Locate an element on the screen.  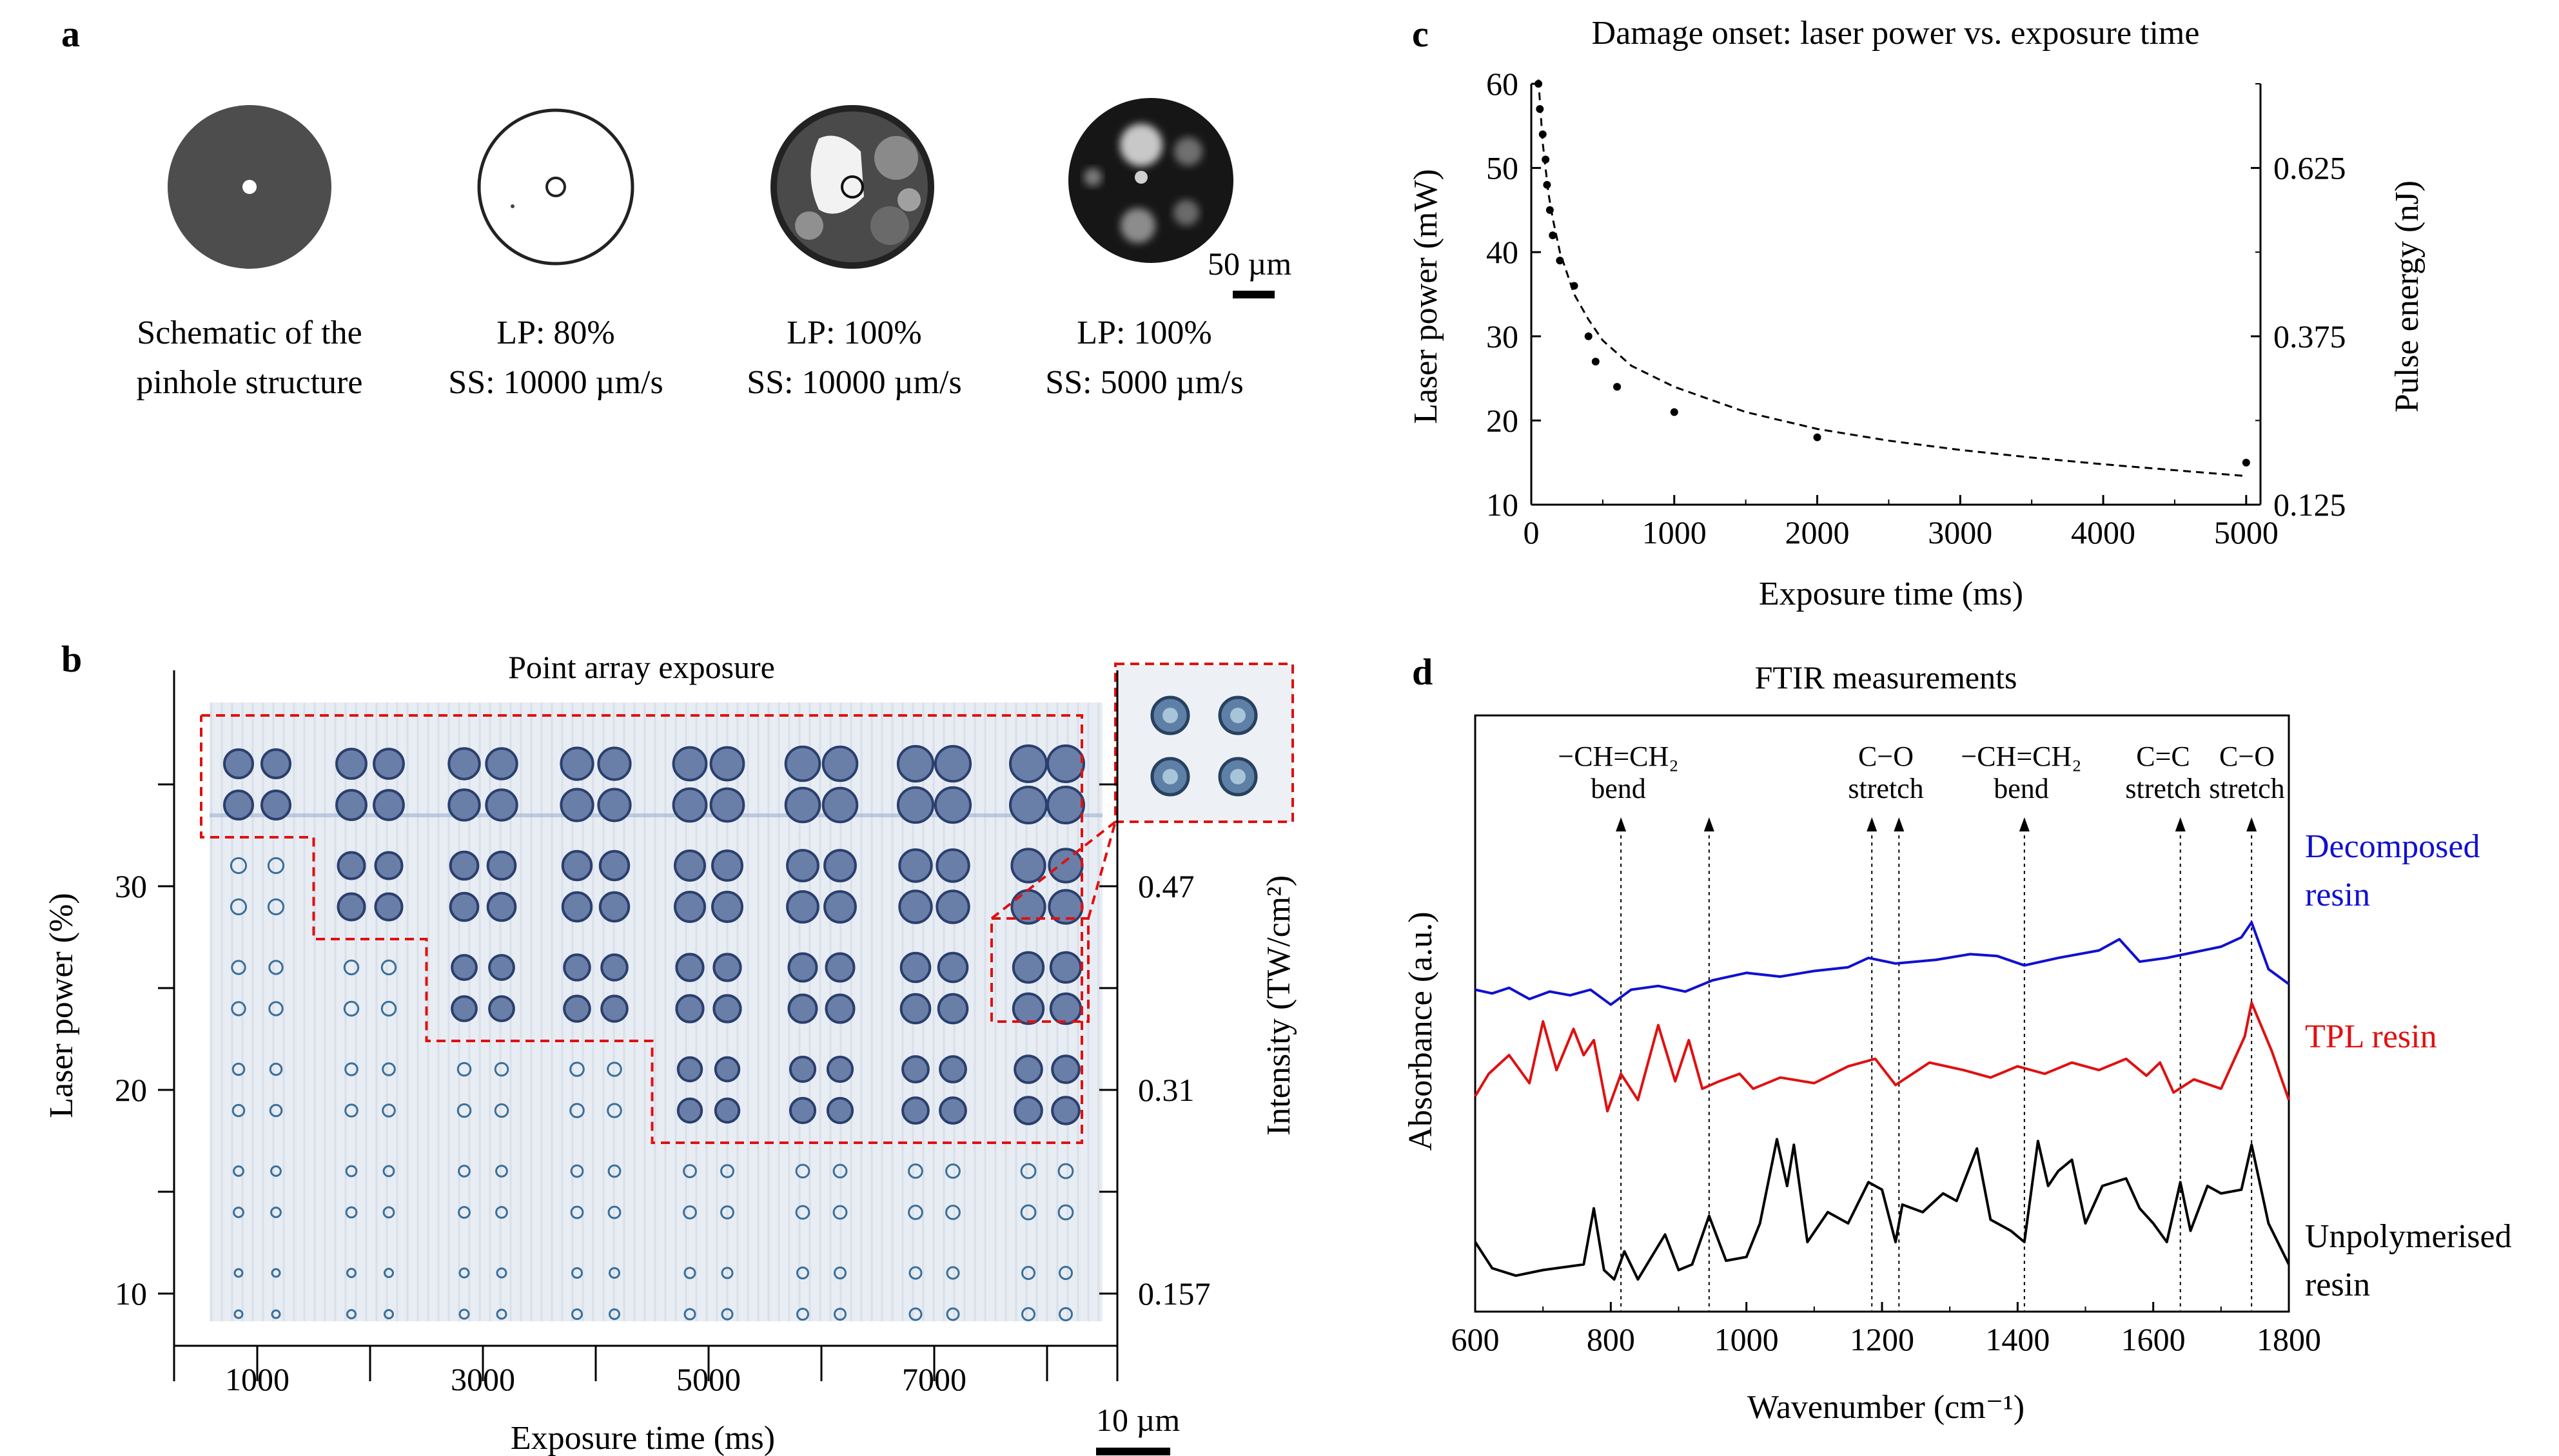
panel-b-scale-label: 10 µm is located at coordinates (1138, 1420).